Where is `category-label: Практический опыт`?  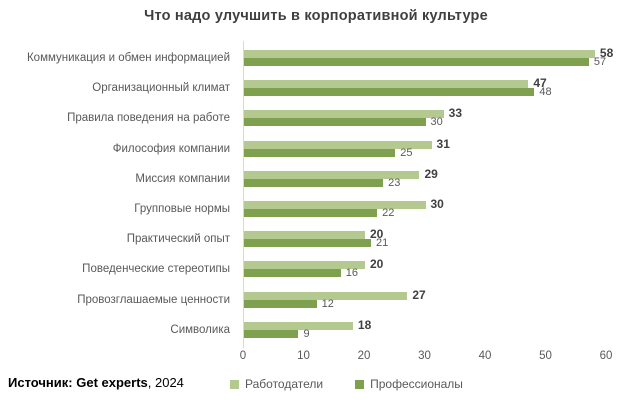
category-label: Практический опыт is located at coordinates (178, 239).